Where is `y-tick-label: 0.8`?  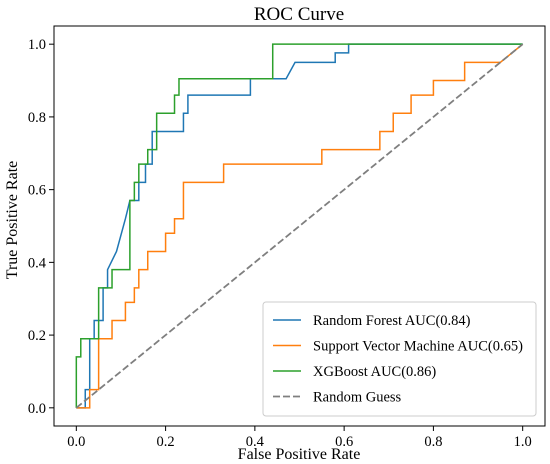
y-tick-label: 0.8 is located at coordinates (37, 118).